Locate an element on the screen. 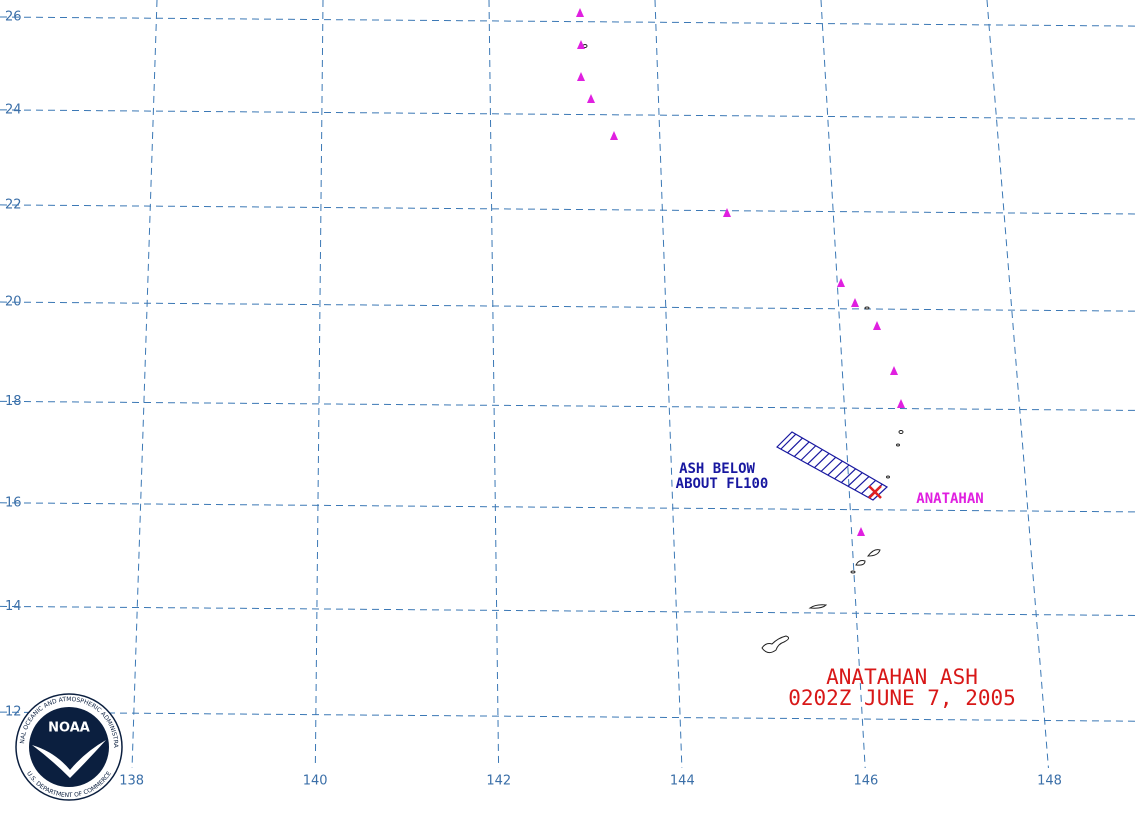 The image size is (1135, 830). ash-label: ASH BELOW is located at coordinates (717, 469).